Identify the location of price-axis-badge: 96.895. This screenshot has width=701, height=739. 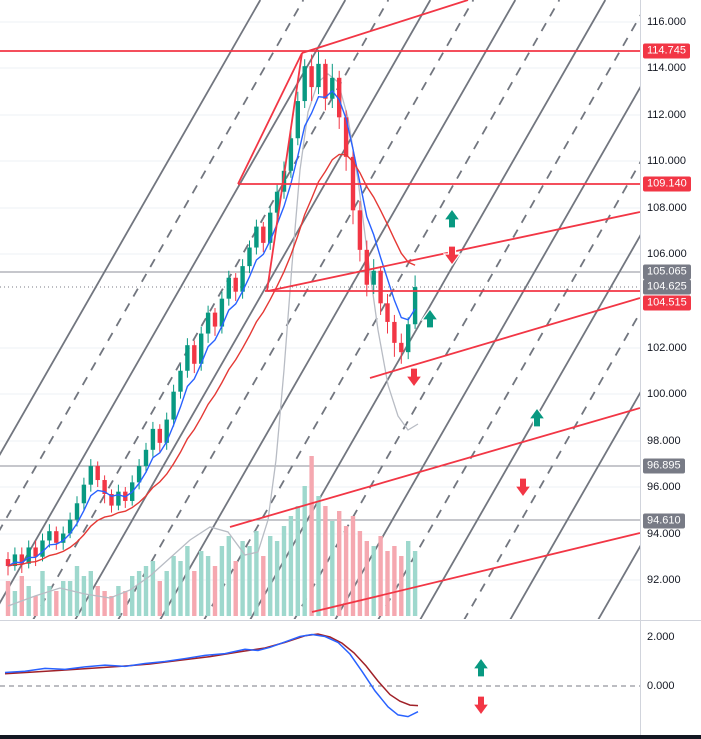
(664, 466).